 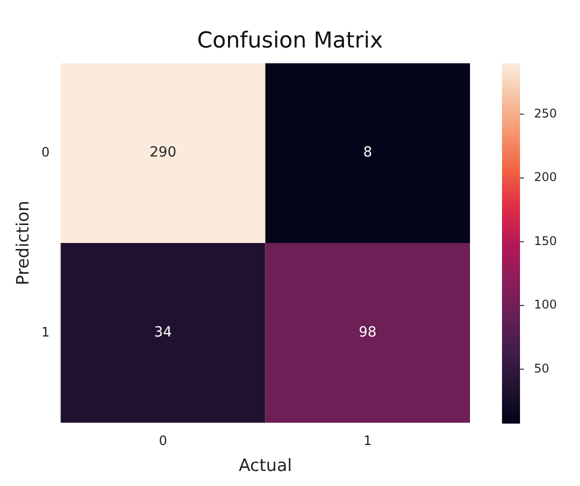 What do you see at coordinates (545, 113) in the screenshot?
I see `color-bar-label: 250` at bounding box center [545, 113].